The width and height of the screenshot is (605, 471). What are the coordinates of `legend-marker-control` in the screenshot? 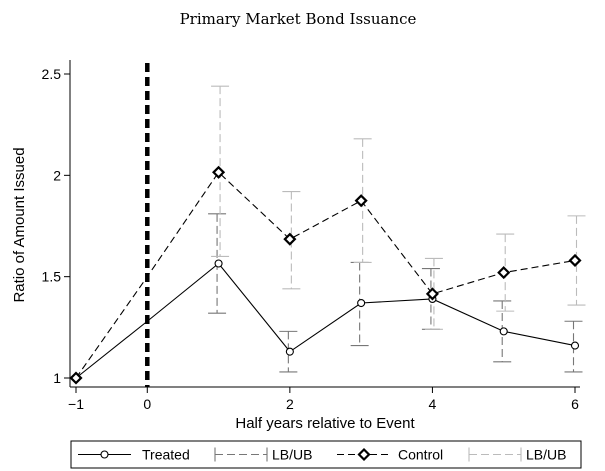 It's located at (364, 454).